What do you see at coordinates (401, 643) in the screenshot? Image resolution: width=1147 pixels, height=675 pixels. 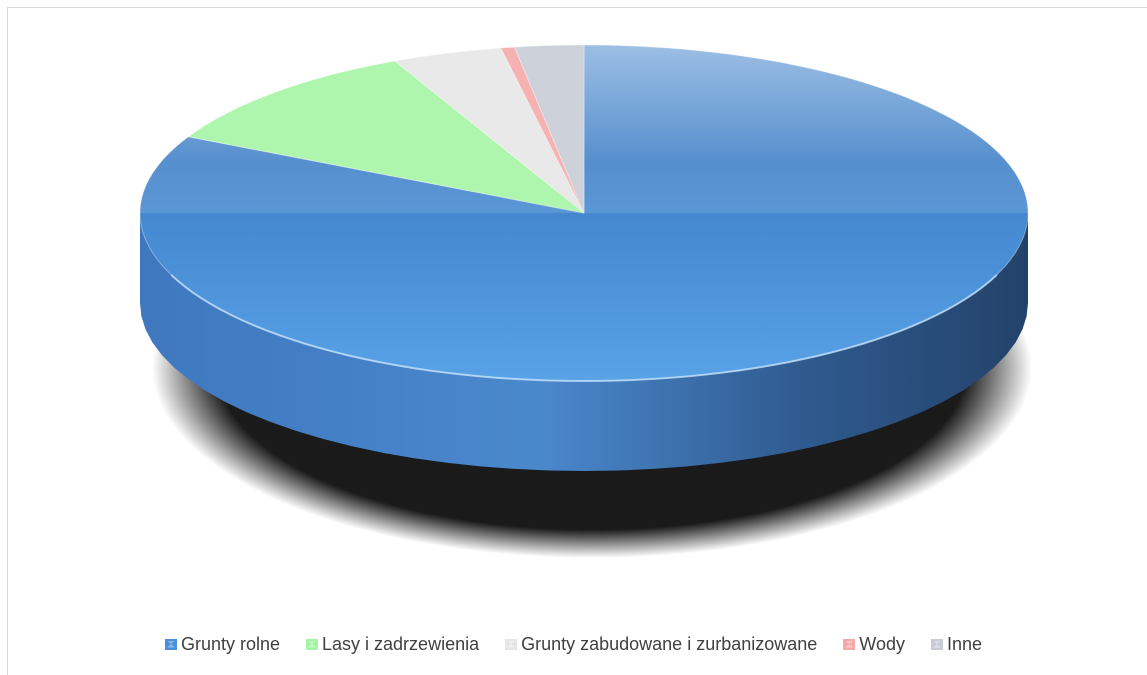 I see `legend-label: Lasy i zadrzewienia` at bounding box center [401, 643].